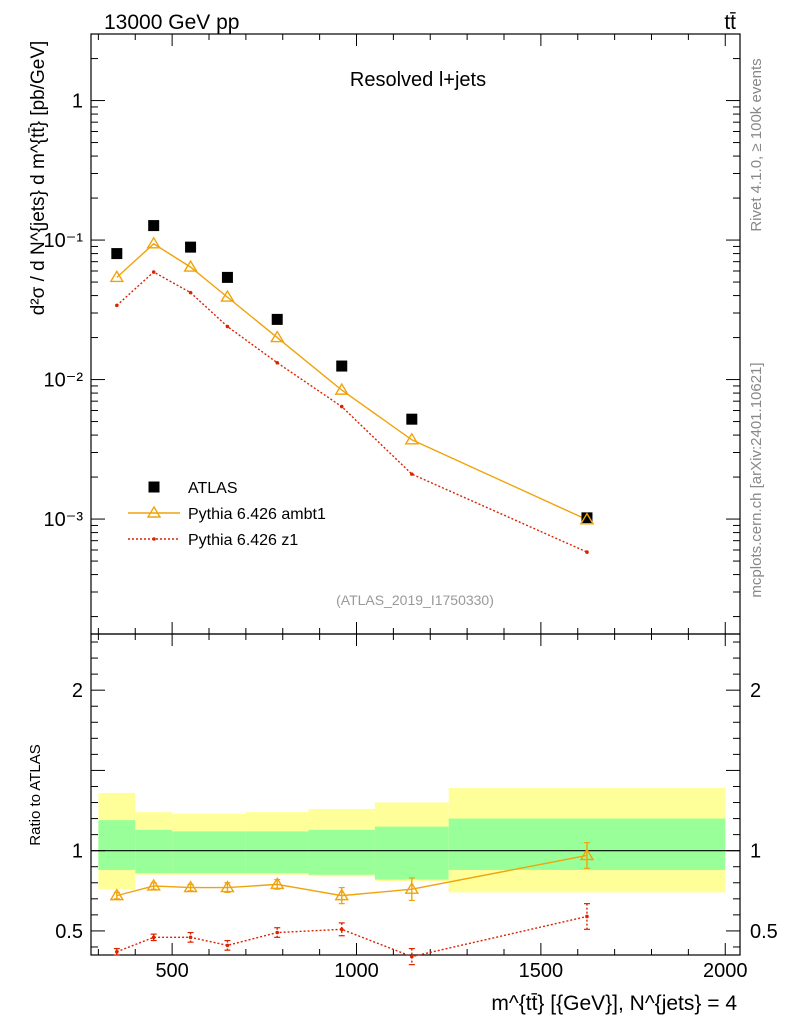 This screenshot has width=786, height=1024. What do you see at coordinates (77, 691) in the screenshot?
I see `y-tick-label: 2` at bounding box center [77, 691].